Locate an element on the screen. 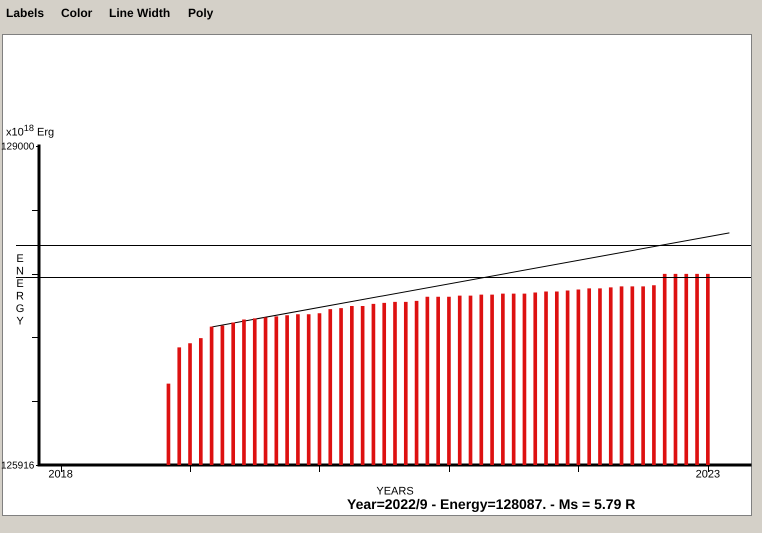 This screenshot has width=762, height=533. text: Poly is located at coordinates (201, 13).